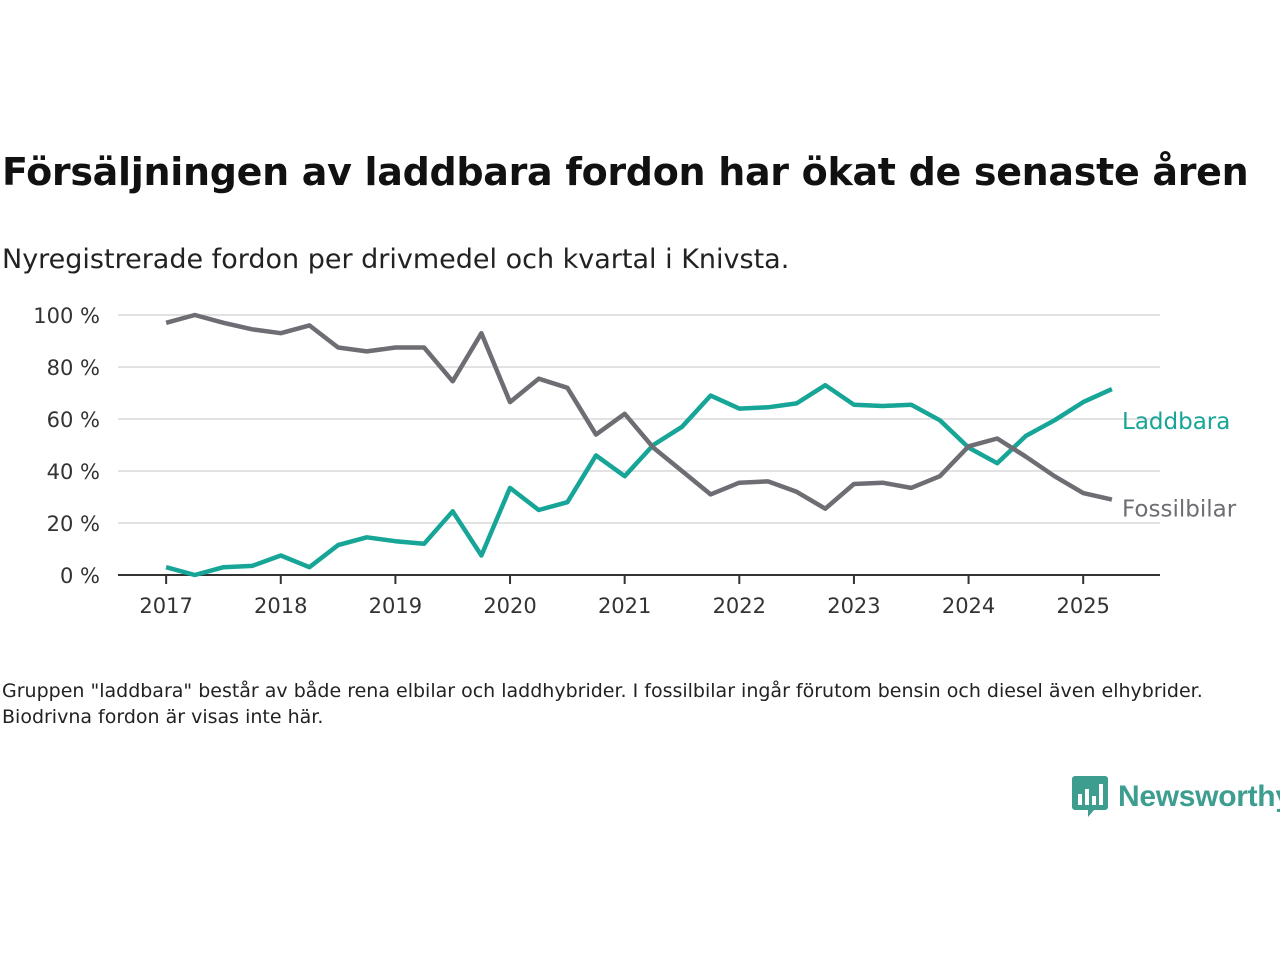  Describe the element at coordinates (1179, 510) in the screenshot. I see `series-label-fossilbilar: Fossilbilar` at that location.